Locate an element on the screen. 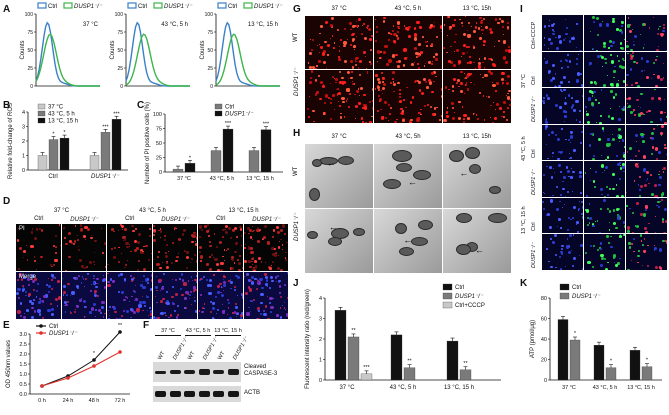 The height and width of the screenshot is (415, 669). mitochondrion is located at coordinates (391, 184).